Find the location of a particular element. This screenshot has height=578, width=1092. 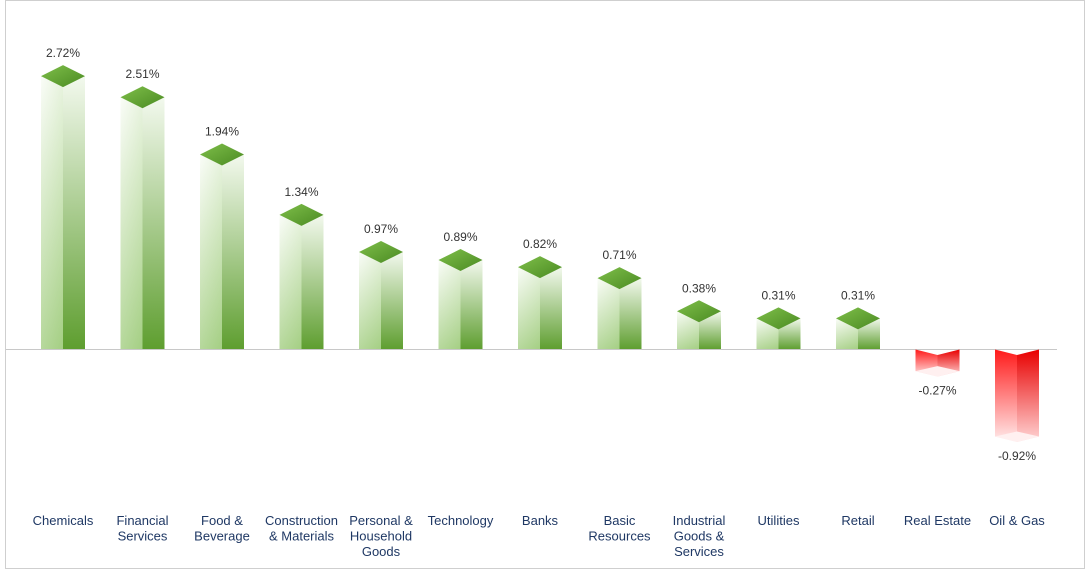

category-label-line: Resources is located at coordinates (619, 536).